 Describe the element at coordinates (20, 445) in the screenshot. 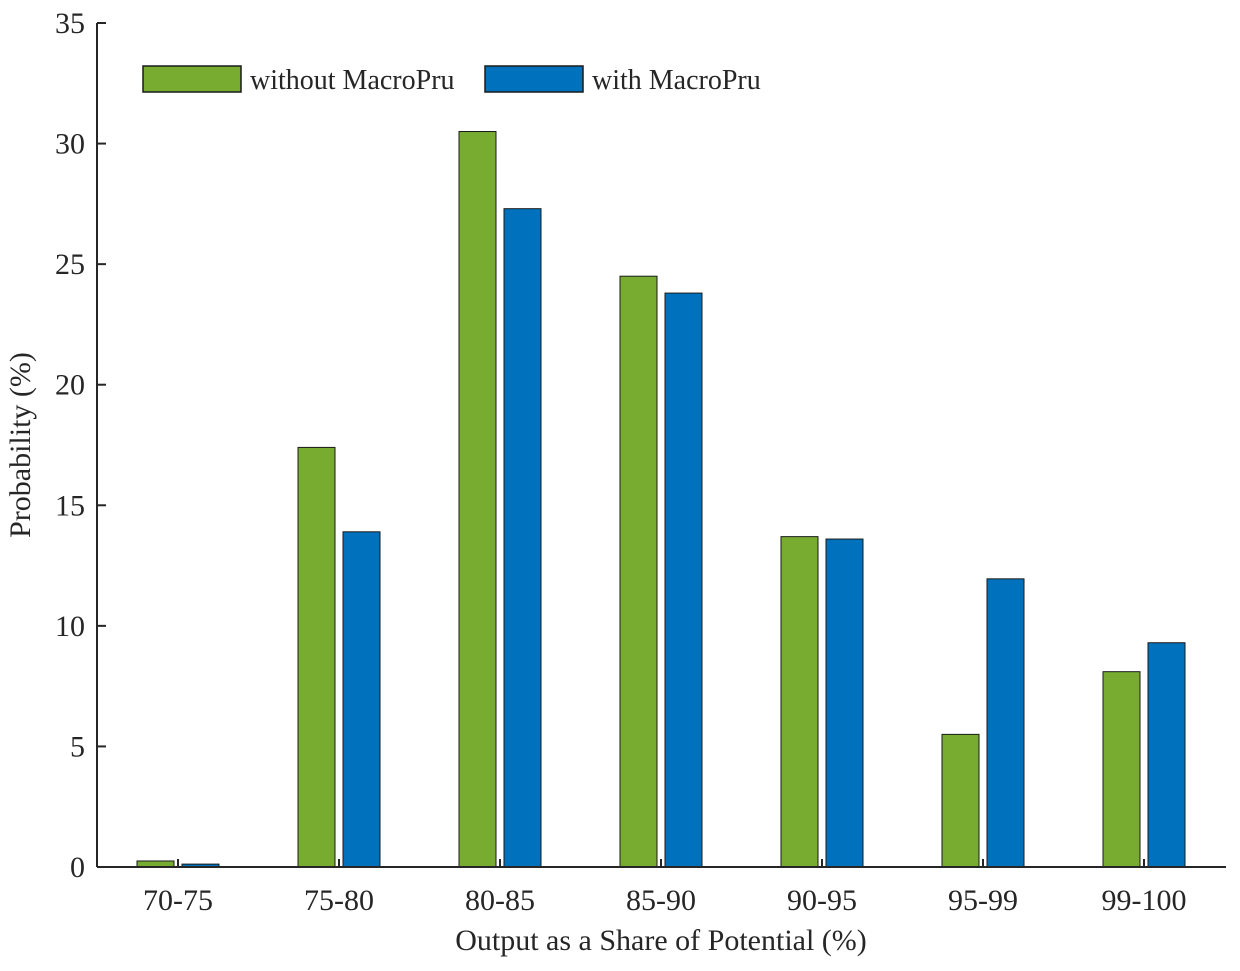

I see `y-axis-label: Probability (%)` at that location.